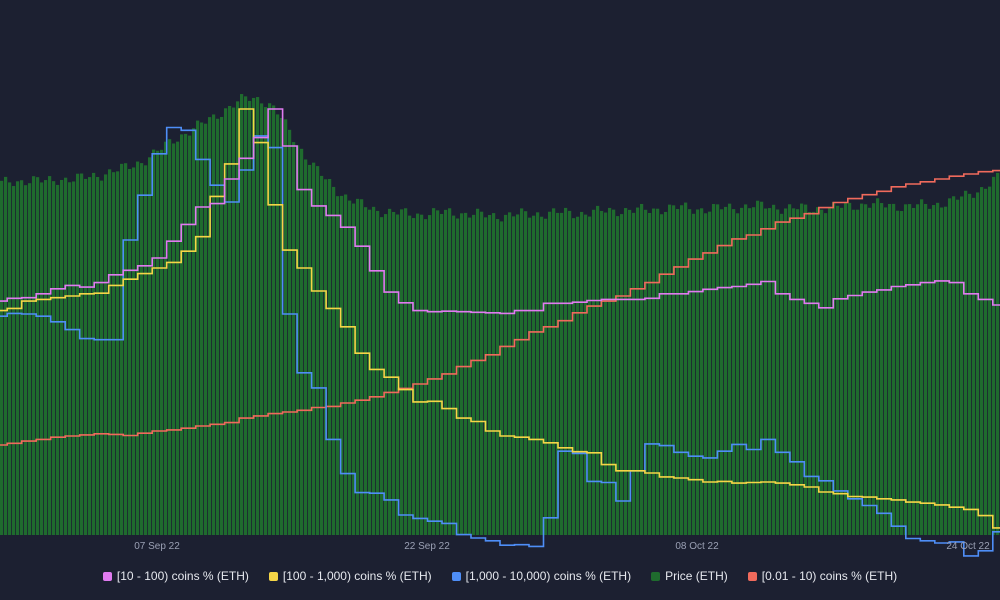  Describe the element at coordinates (689, 576) in the screenshot. I see `legend-item-price: Price (ETH)` at that location.